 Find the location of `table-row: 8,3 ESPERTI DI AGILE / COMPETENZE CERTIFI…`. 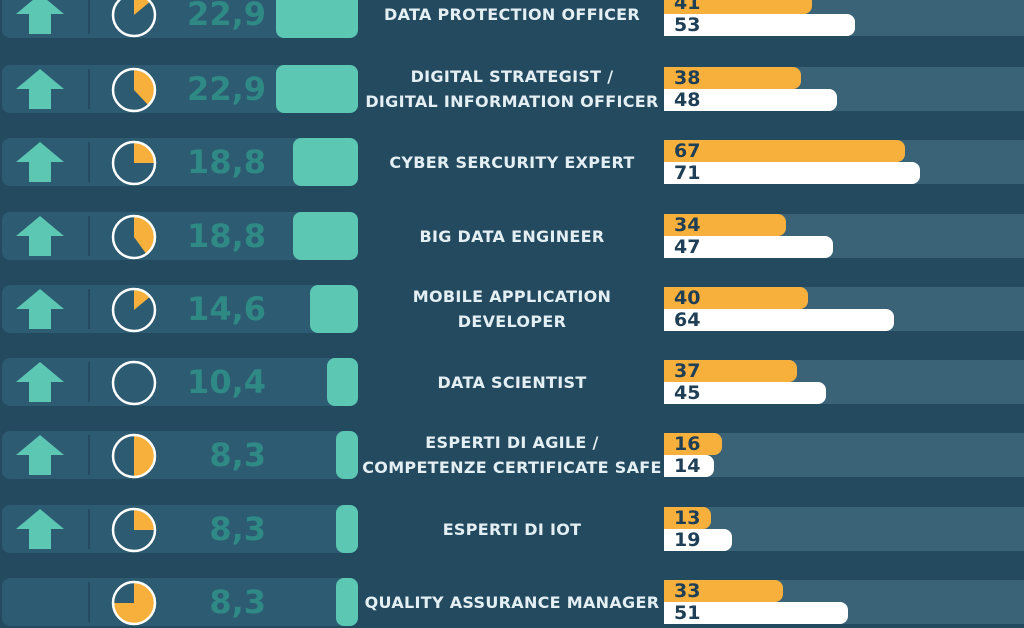

table-row: 8,3 ESPERTI DI AGILE / COMPETENZE CERTIFI… is located at coordinates (512, 455).